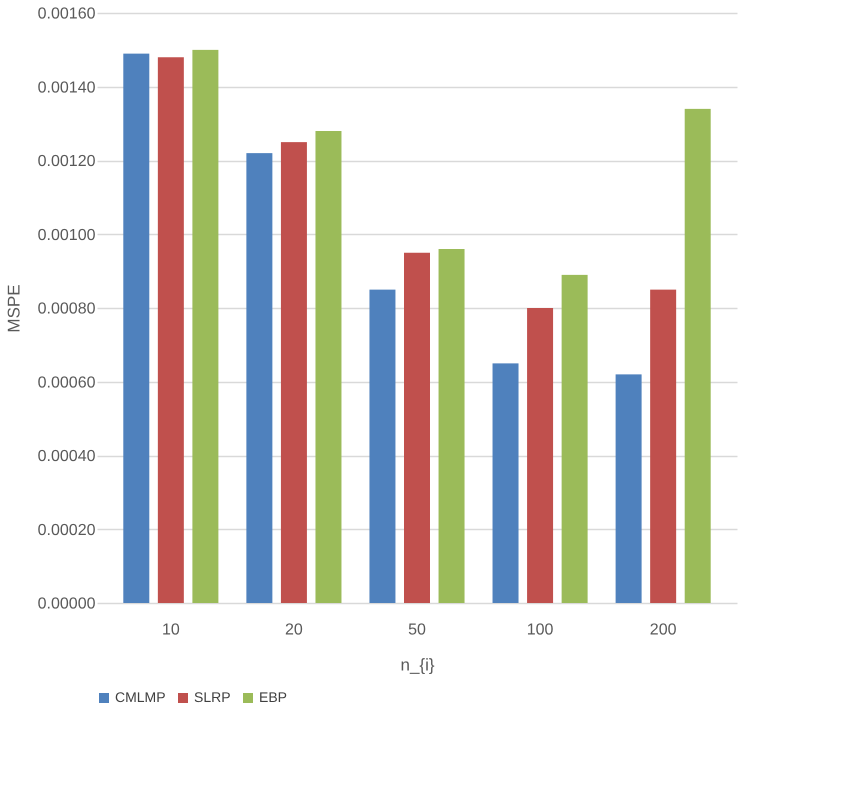 The width and height of the screenshot is (867, 802). Describe the element at coordinates (67, 161) in the screenshot. I see `y-tick-label: 0.00120` at that location.